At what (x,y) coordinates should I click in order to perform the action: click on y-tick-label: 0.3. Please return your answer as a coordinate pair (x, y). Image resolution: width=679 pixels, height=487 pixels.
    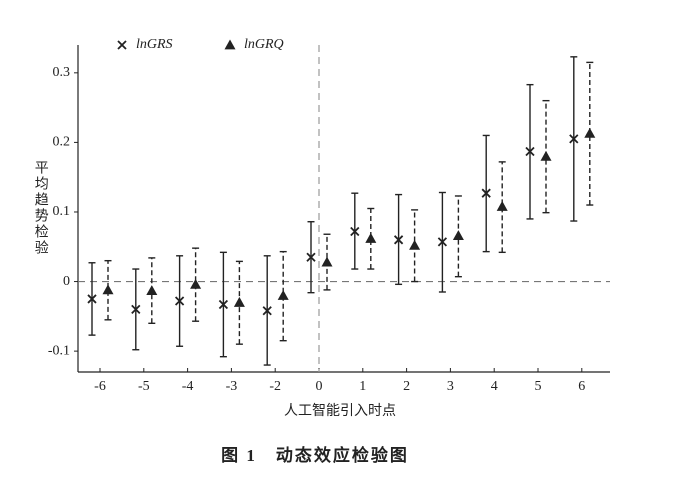
    Looking at the image, I should click on (62, 72).